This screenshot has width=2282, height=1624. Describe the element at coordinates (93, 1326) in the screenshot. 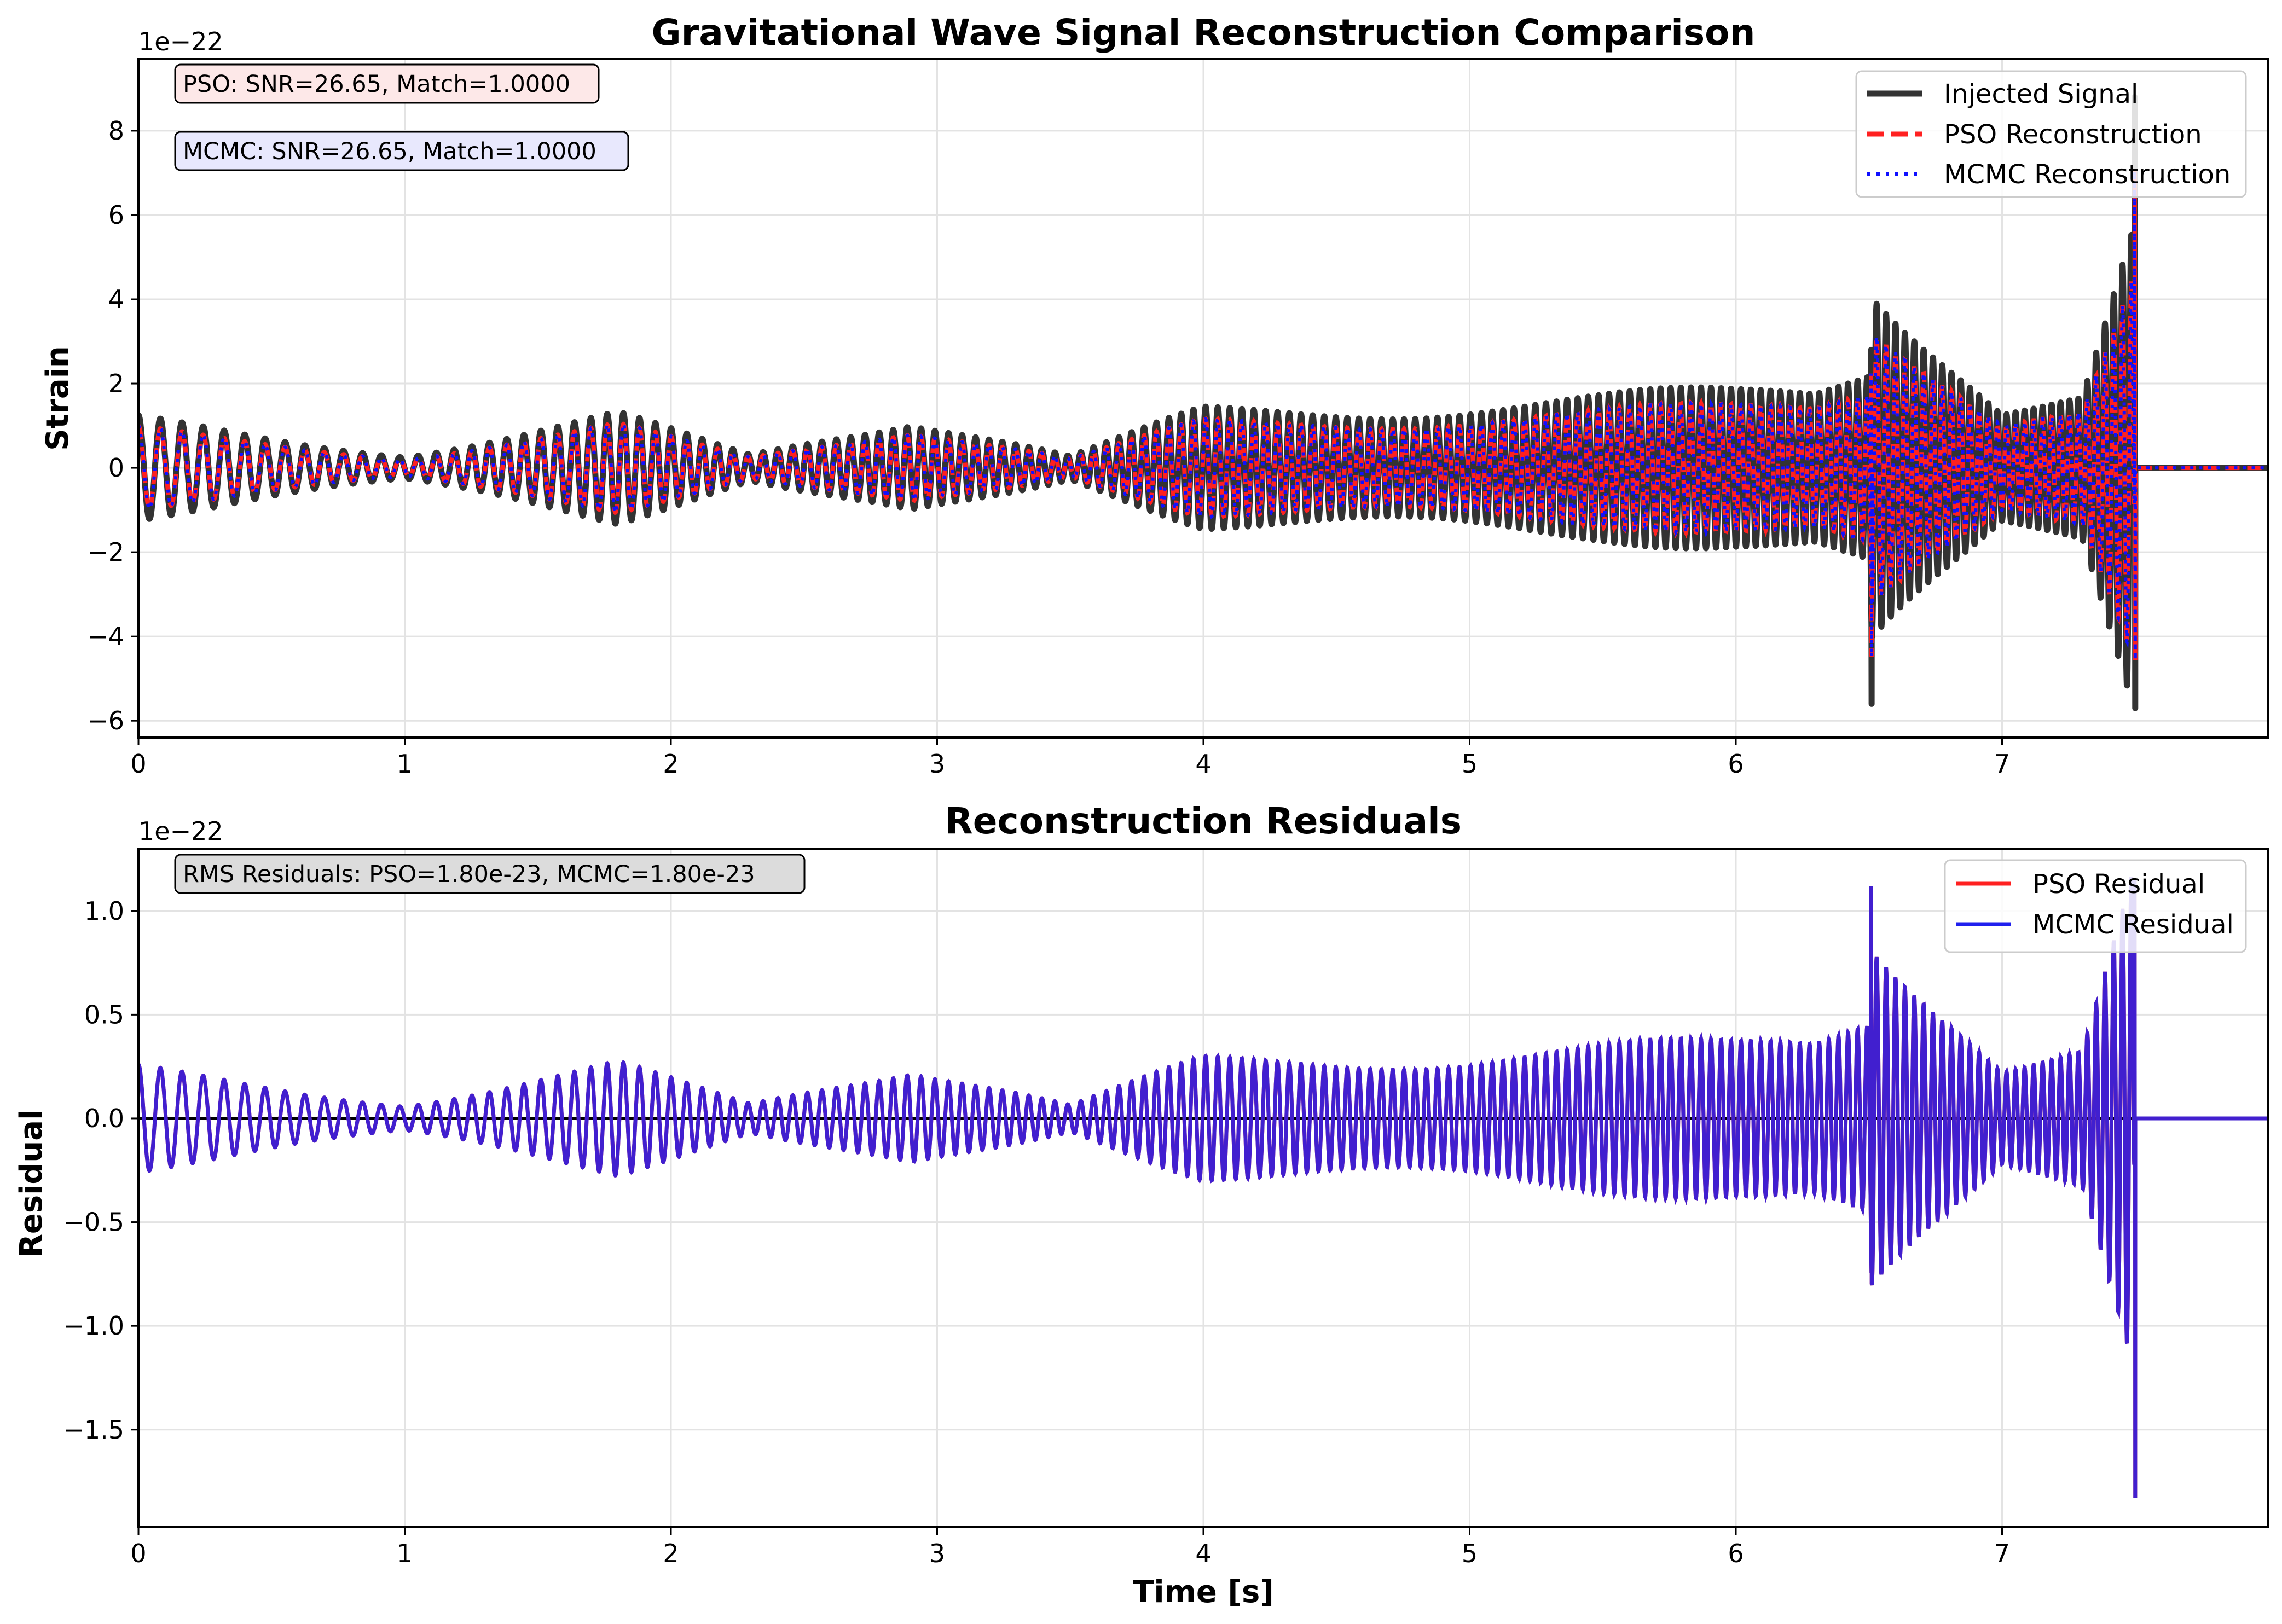

I see `y-tick-label: −1.0` at that location.